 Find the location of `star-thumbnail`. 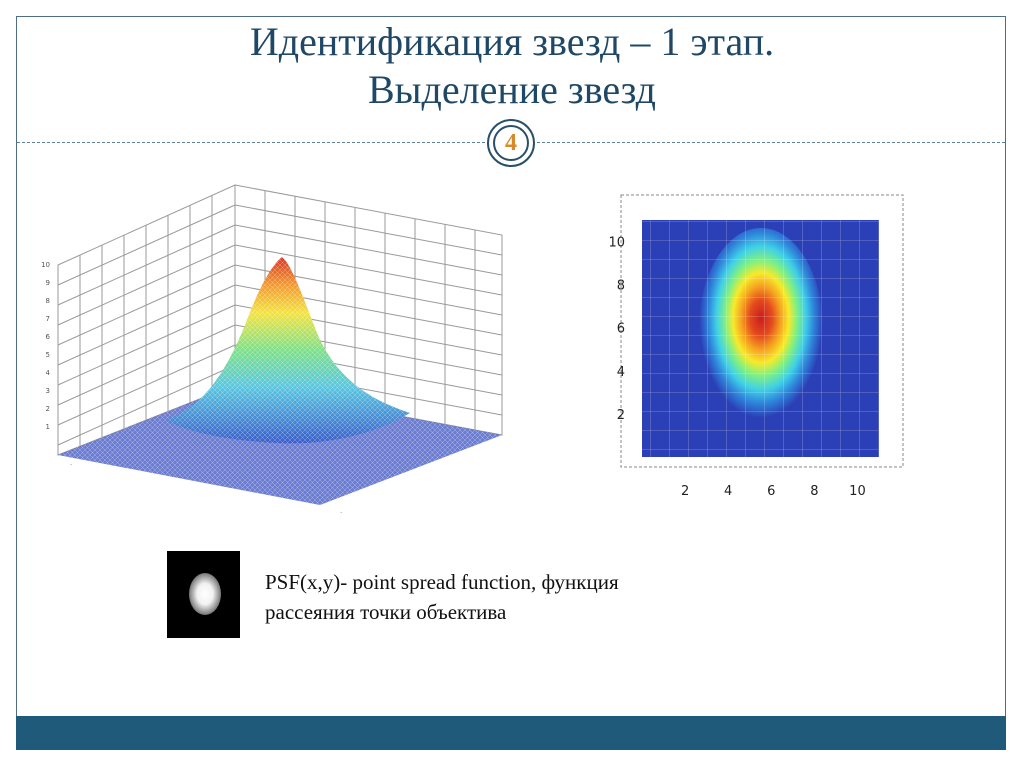

star-thumbnail is located at coordinates (203, 594).